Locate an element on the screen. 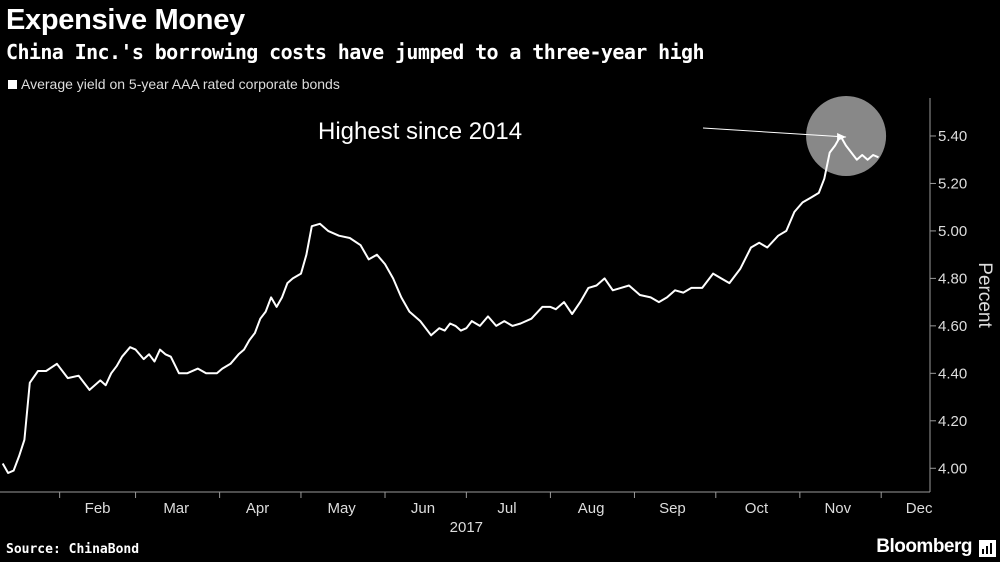 This screenshot has height=562, width=1000. x-tick-label: Aug is located at coordinates (591, 508).